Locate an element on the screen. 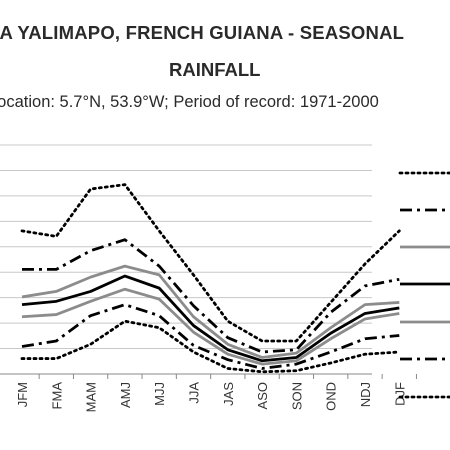  x-tick-label: SON is located at coordinates (296, 396).